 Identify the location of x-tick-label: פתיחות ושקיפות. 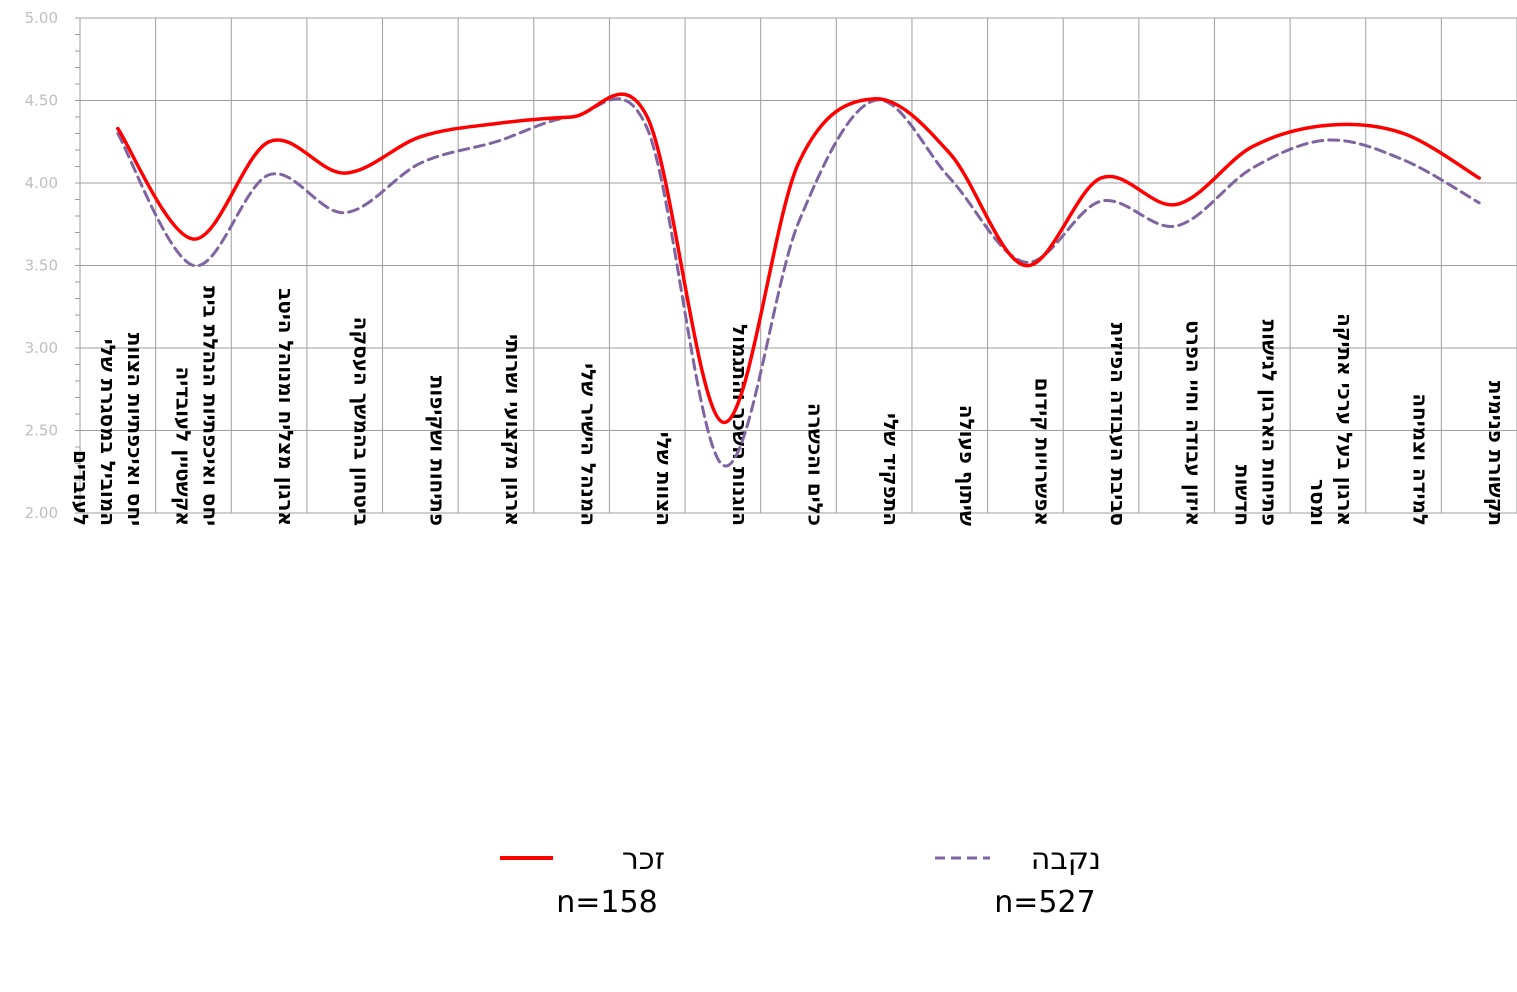
(437, 451).